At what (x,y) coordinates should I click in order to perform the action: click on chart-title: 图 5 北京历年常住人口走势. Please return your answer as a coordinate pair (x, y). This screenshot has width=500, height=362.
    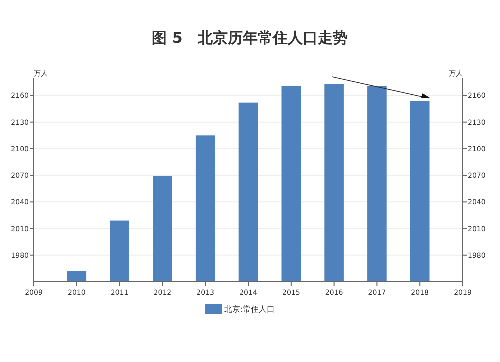
    Looking at the image, I should click on (250, 38).